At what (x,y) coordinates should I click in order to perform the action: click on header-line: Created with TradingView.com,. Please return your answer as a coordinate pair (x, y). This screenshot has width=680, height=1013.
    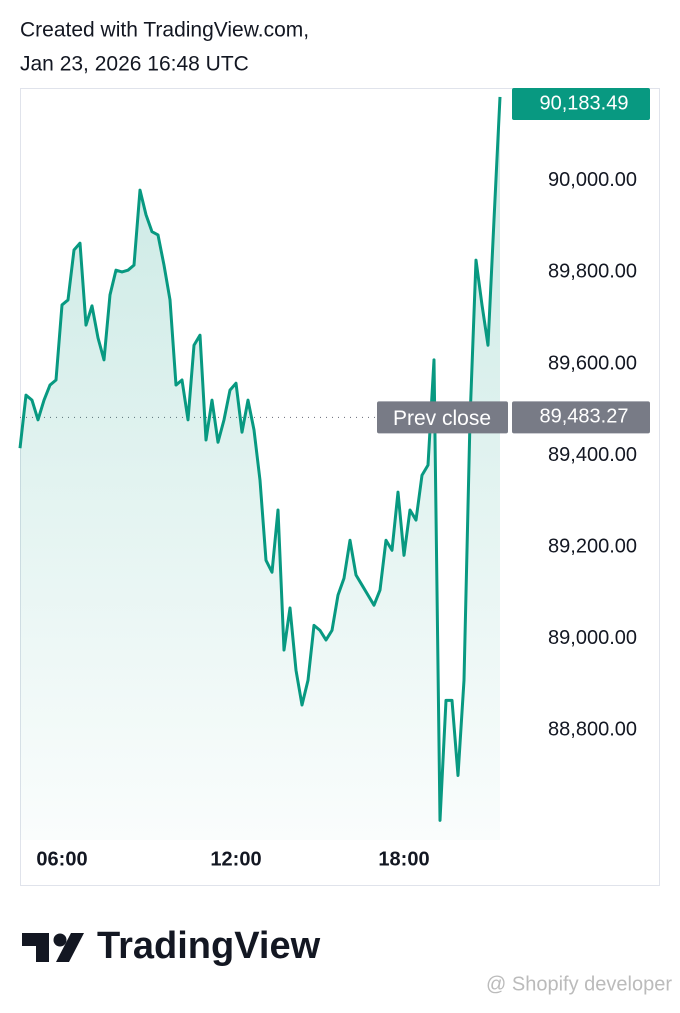
    Looking at the image, I should click on (164, 30).